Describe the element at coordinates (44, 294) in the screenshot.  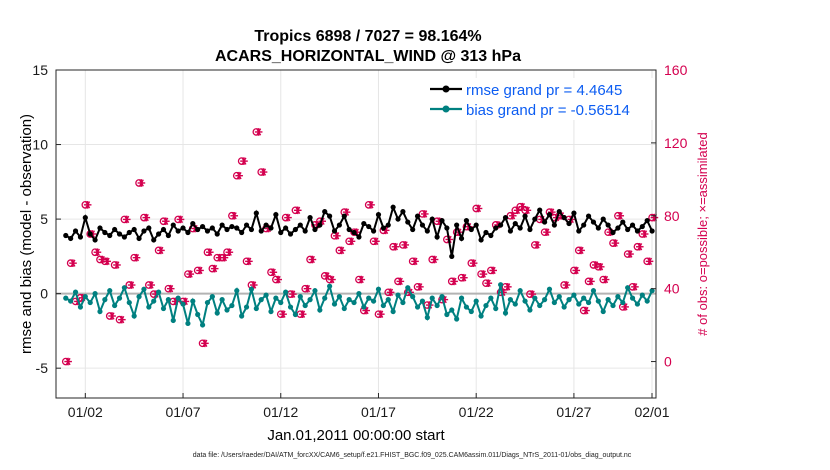
I see `y-tick-label-left: 0` at that location.